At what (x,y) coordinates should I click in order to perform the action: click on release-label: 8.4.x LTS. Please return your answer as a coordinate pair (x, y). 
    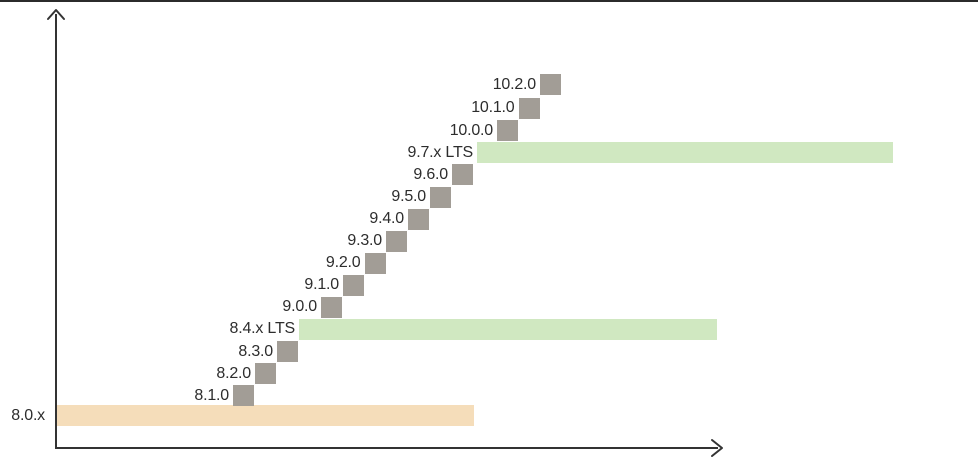
    Looking at the image, I should click on (262, 328).